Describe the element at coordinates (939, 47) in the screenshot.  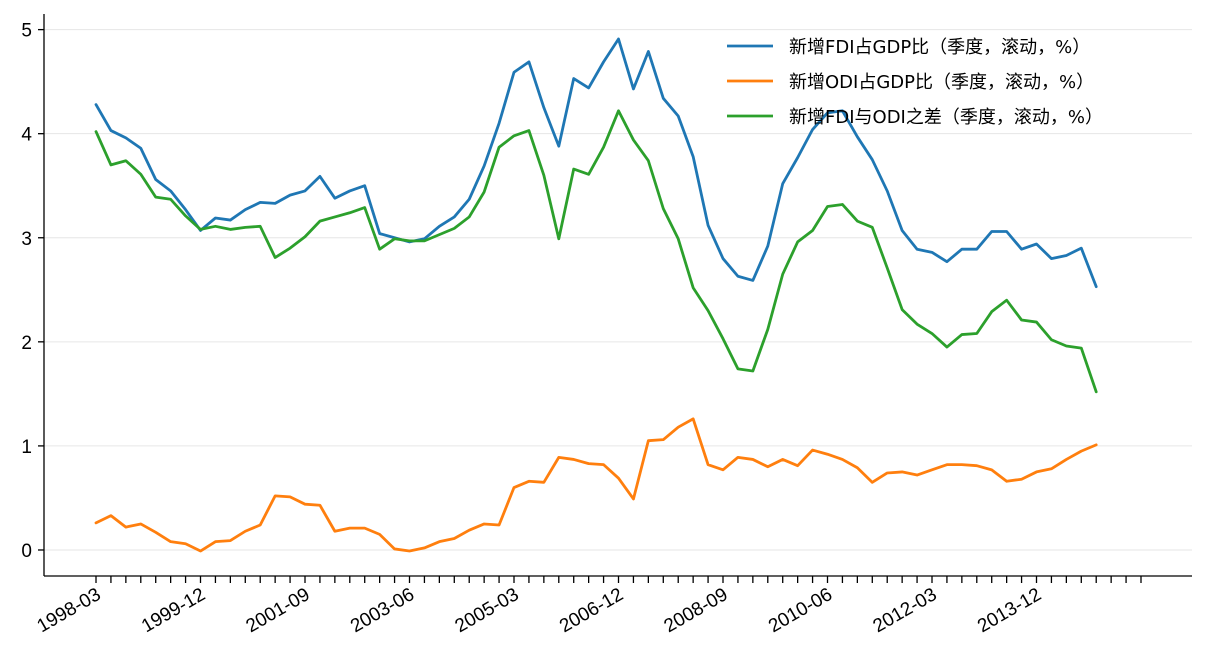
I see `legend-label-1: 新增FDI占GDP比（季度，滚动，%）` at that location.